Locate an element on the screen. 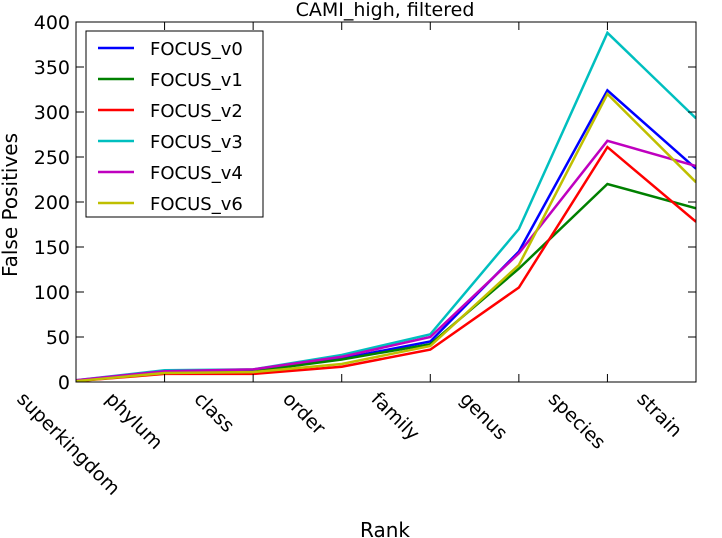  x-axis-label: Rank is located at coordinates (385, 528).